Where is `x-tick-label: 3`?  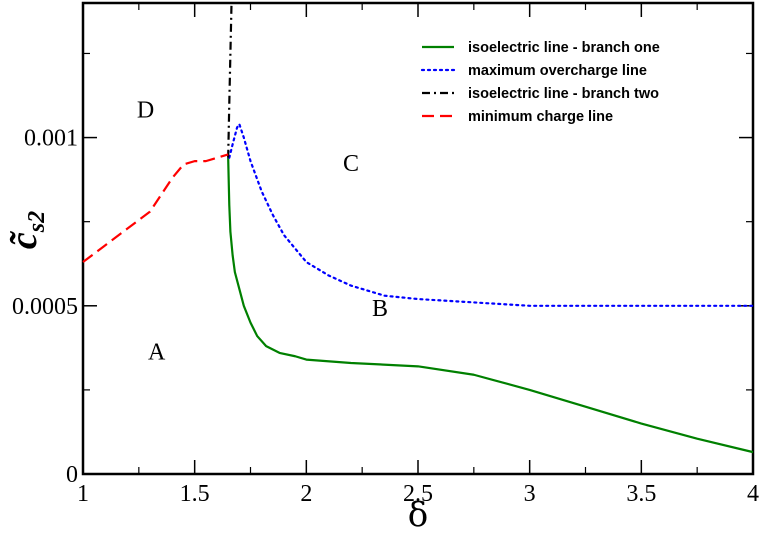 x-tick-label: 3 is located at coordinates (530, 494).